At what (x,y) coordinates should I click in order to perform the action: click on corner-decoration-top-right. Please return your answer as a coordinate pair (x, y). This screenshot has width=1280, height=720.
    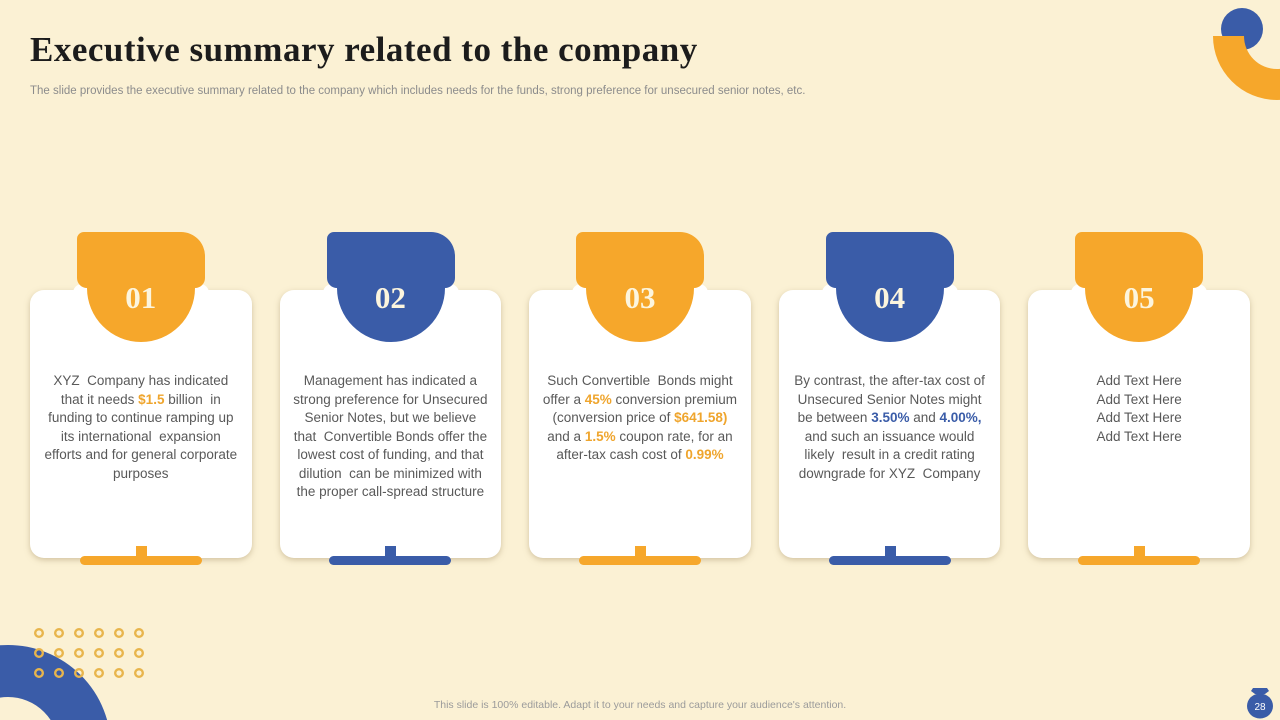
    Looking at the image, I should click on (1246, 54).